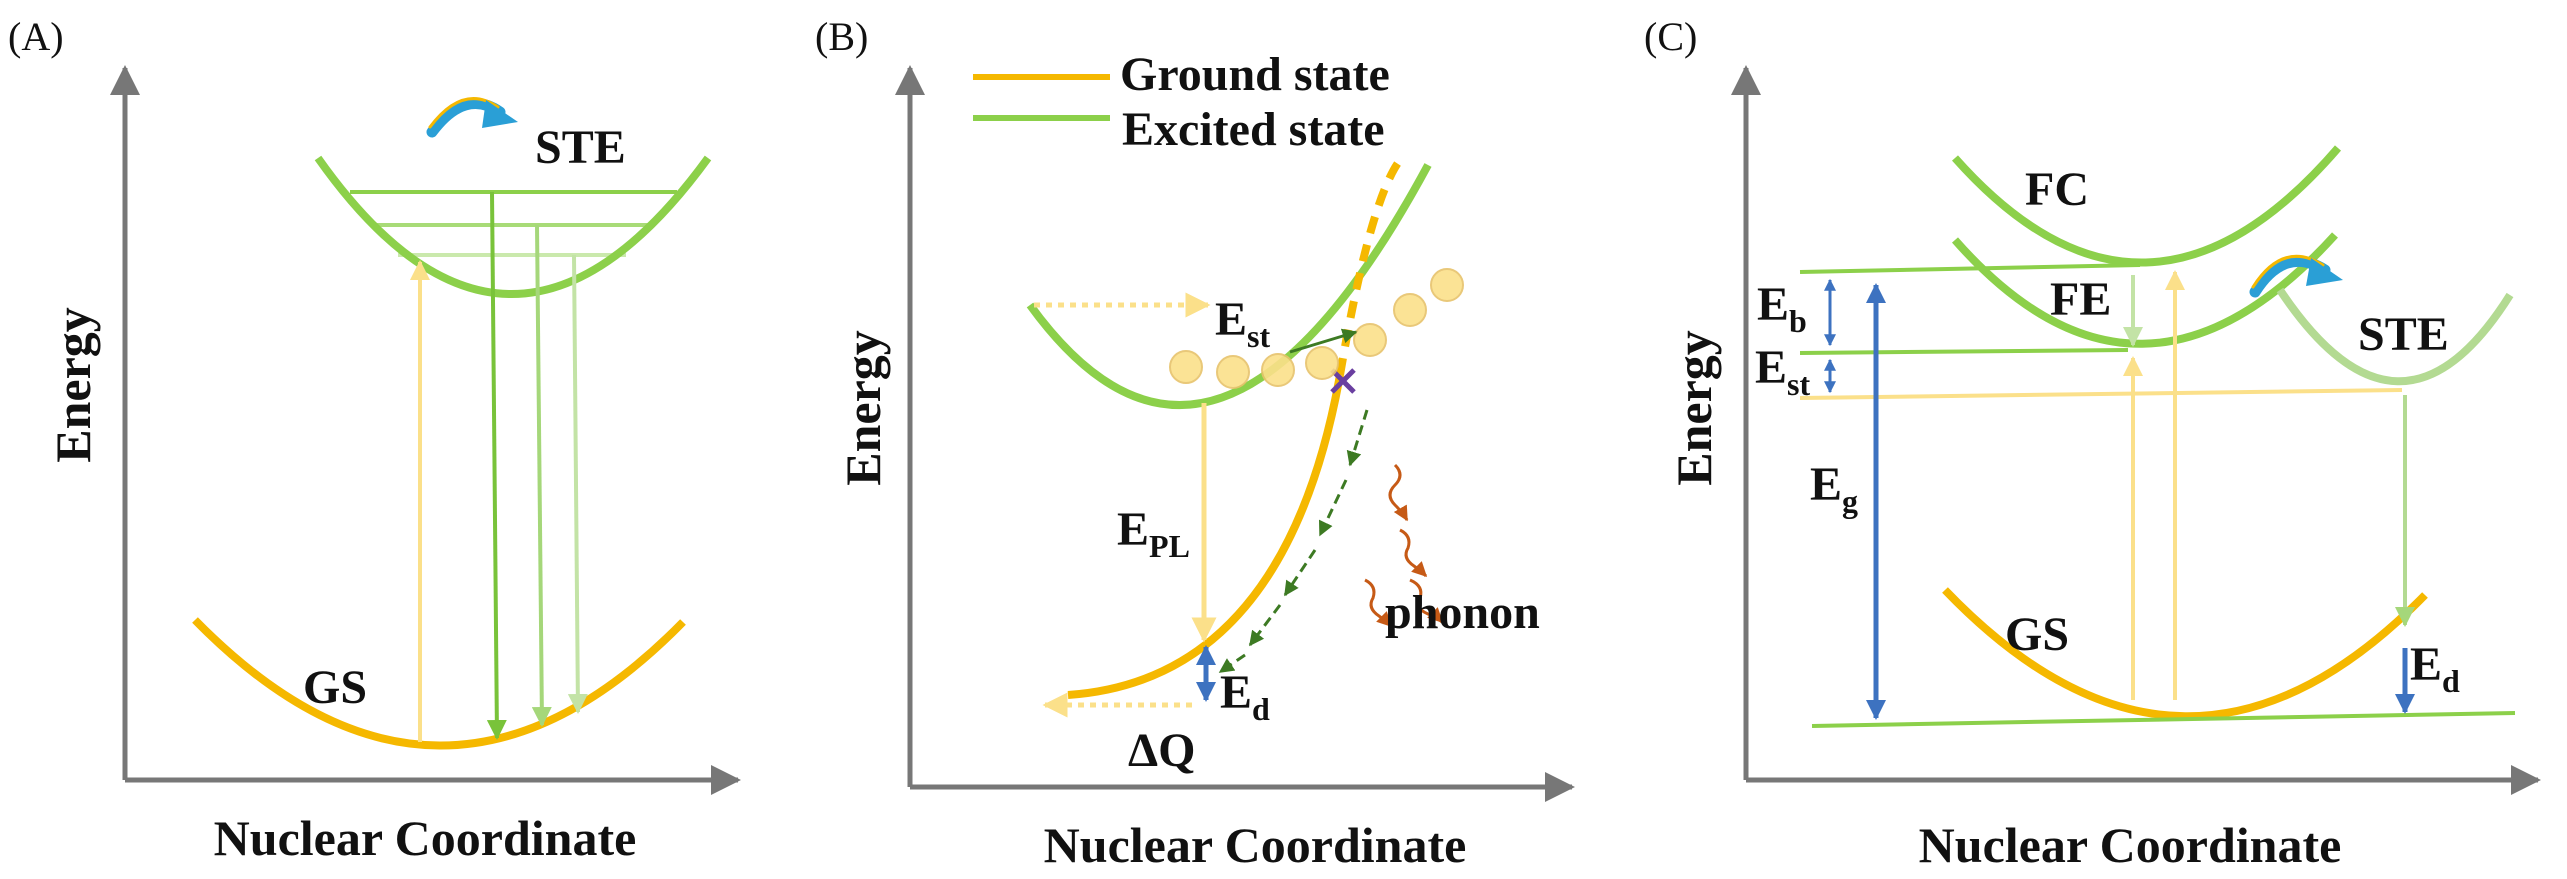 The height and width of the screenshot is (879, 2567). What do you see at coordinates (2435, 668) in the screenshot?
I see `panel-c-ed-label: Ed` at bounding box center [2435, 668].